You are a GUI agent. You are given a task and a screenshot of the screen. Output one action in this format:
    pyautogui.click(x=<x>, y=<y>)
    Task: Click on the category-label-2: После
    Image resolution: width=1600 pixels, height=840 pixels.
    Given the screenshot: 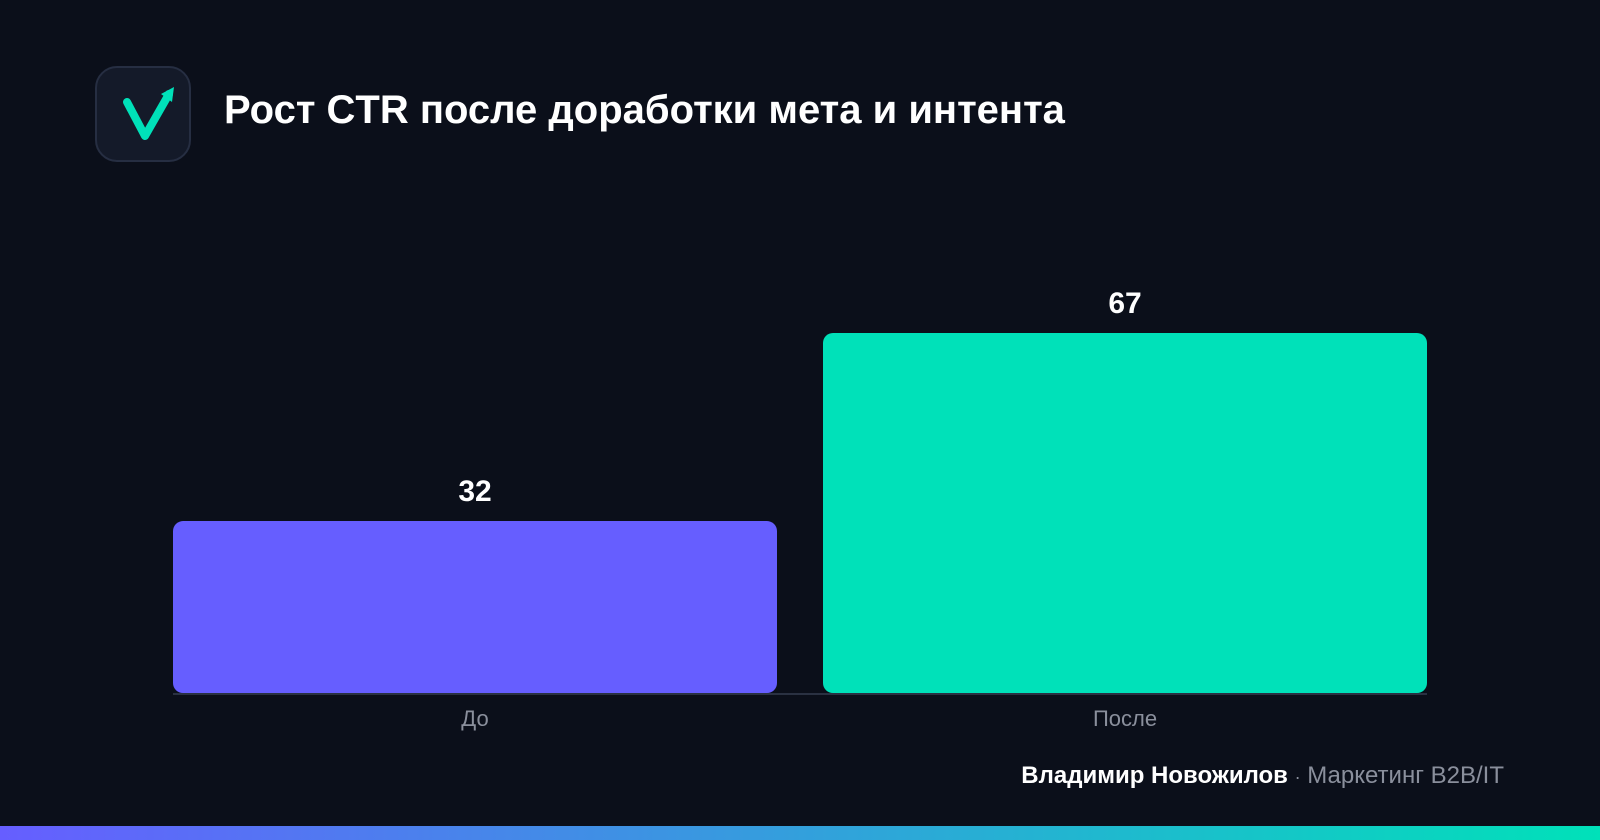 What is the action you would take?
    pyautogui.click(x=1125, y=718)
    